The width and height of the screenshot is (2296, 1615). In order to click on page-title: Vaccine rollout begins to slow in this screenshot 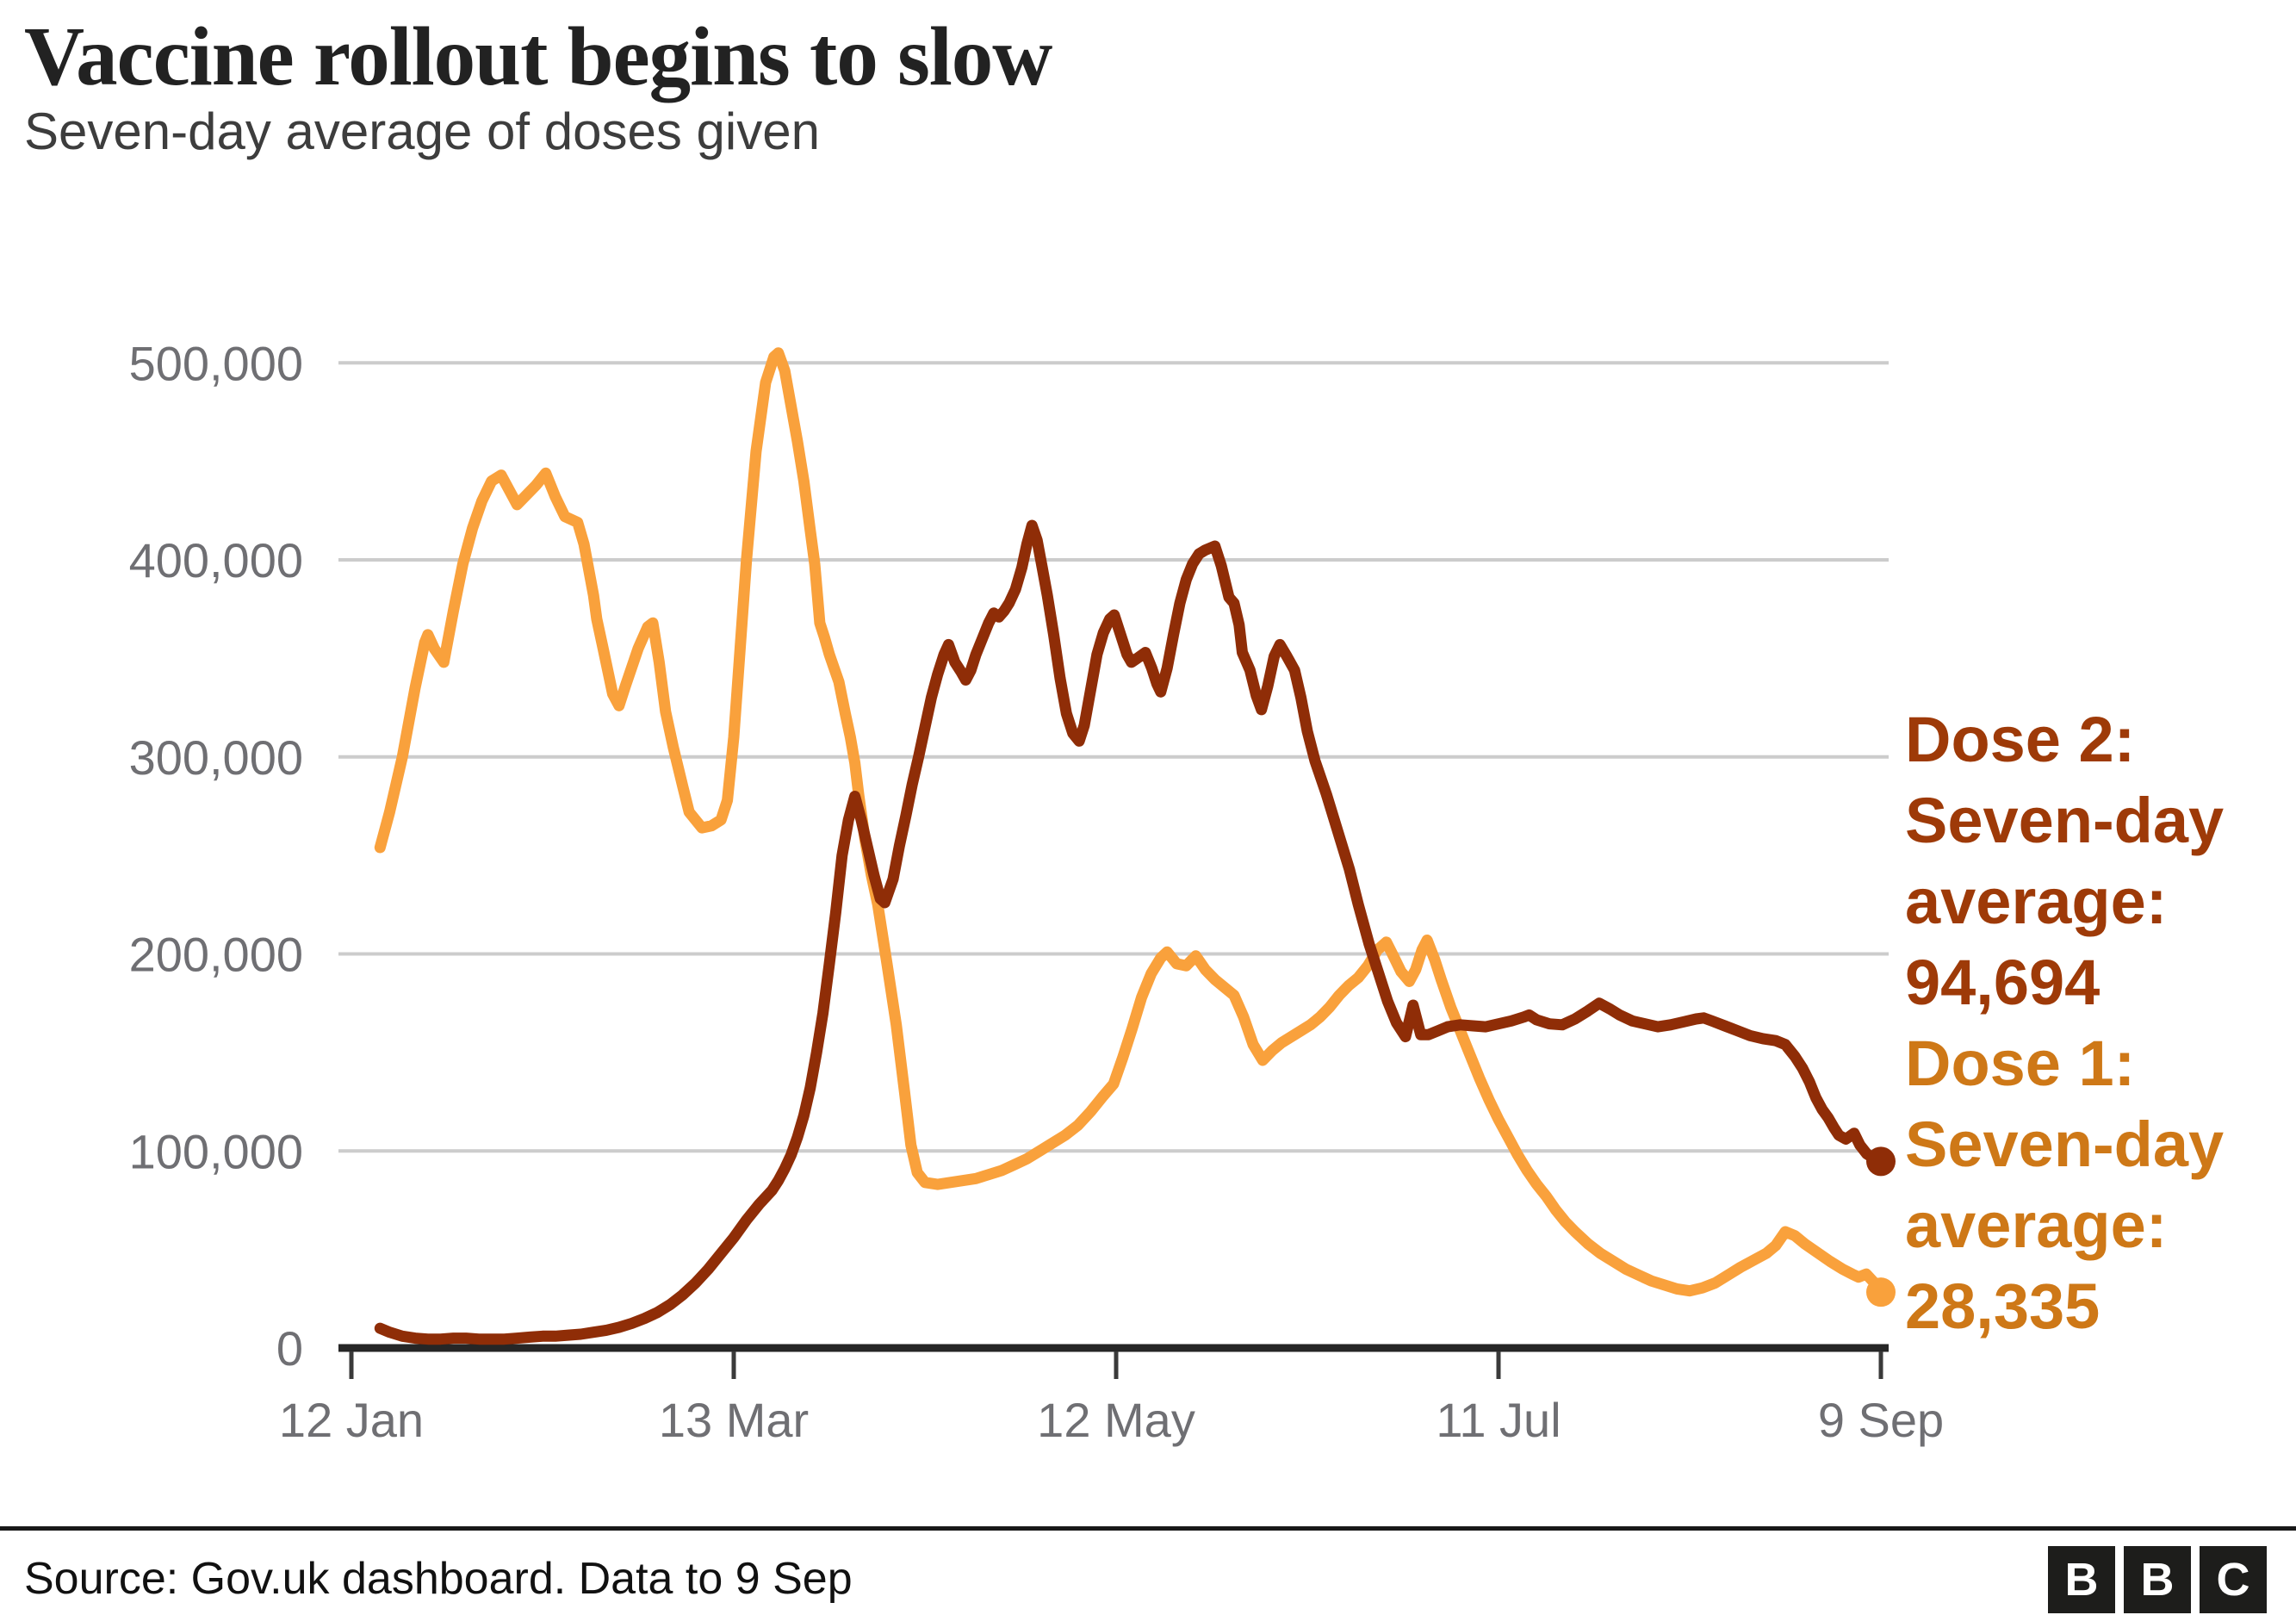, I will do `click(538, 56)`.